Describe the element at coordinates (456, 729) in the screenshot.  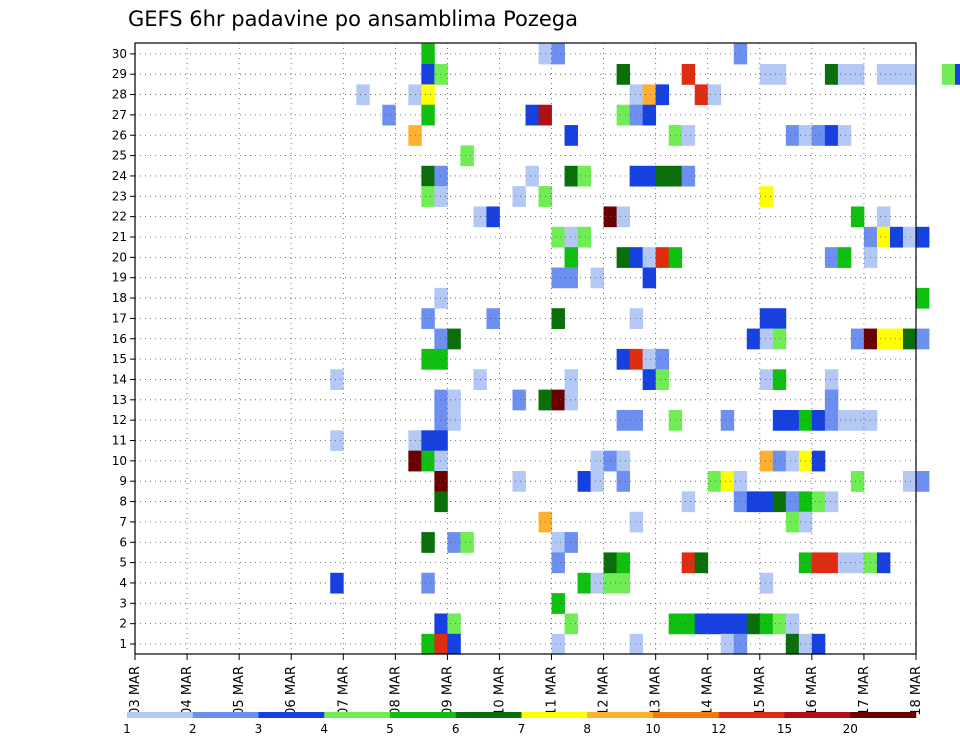
I see `colorbar-label-6: 6` at that location.